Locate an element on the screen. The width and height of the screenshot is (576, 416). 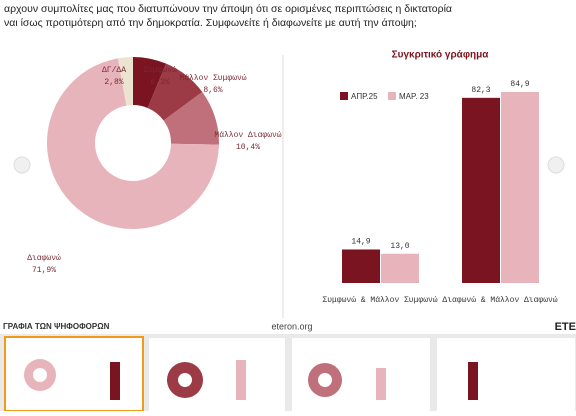
slice-label: Μάλλον Διαφωνώ is located at coordinates (247, 135).